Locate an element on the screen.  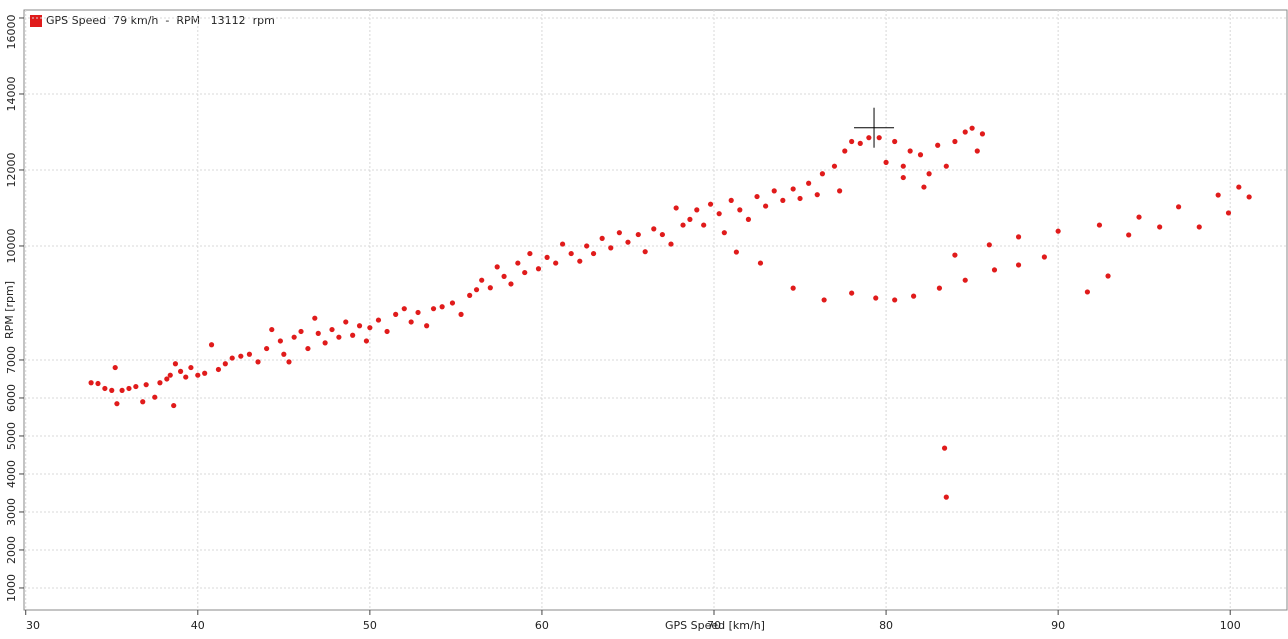
y-tick-label: 14000 is located at coordinates (11, 93).